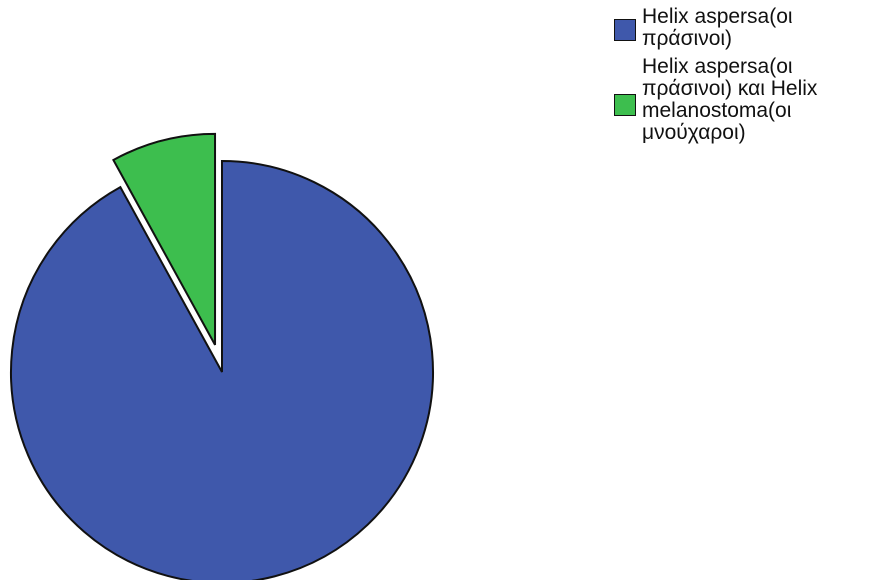 This screenshot has width=872, height=580. Describe the element at coordinates (164, 239) in the screenshot. I see `pie-slice-aspersa-melanostoma` at that location.